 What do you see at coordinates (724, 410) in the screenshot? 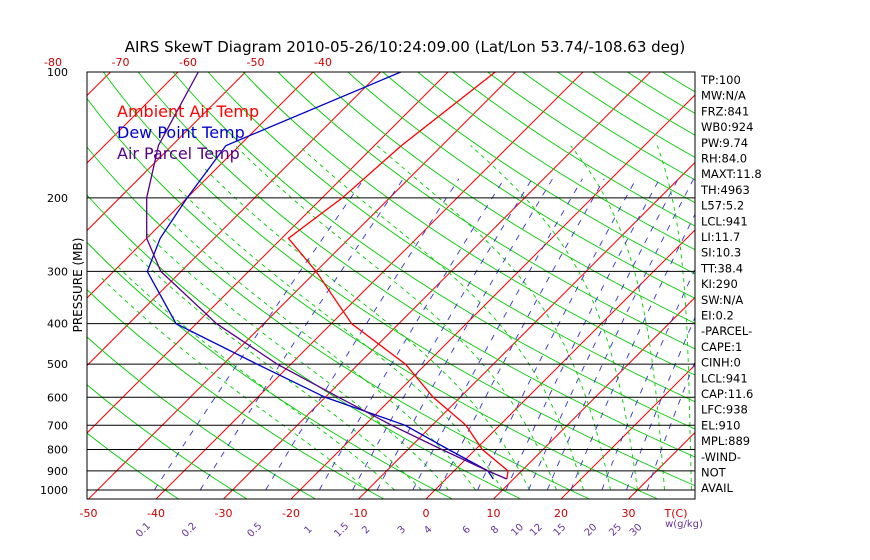
I see `index-label: LFC:938` at bounding box center [724, 410].